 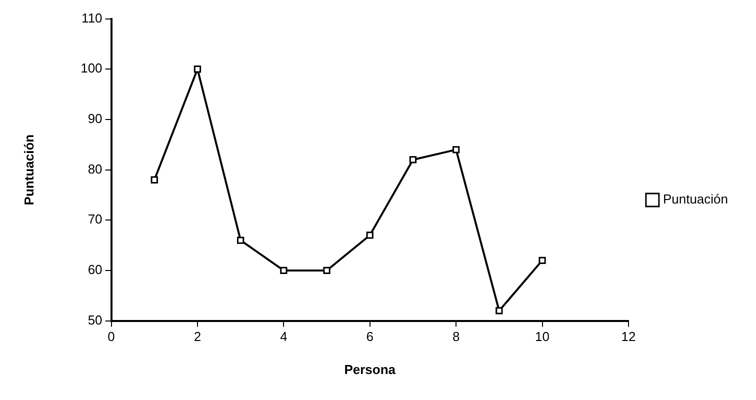 What do you see at coordinates (95, 219) in the screenshot?
I see `y-tick-label: 70` at bounding box center [95, 219].